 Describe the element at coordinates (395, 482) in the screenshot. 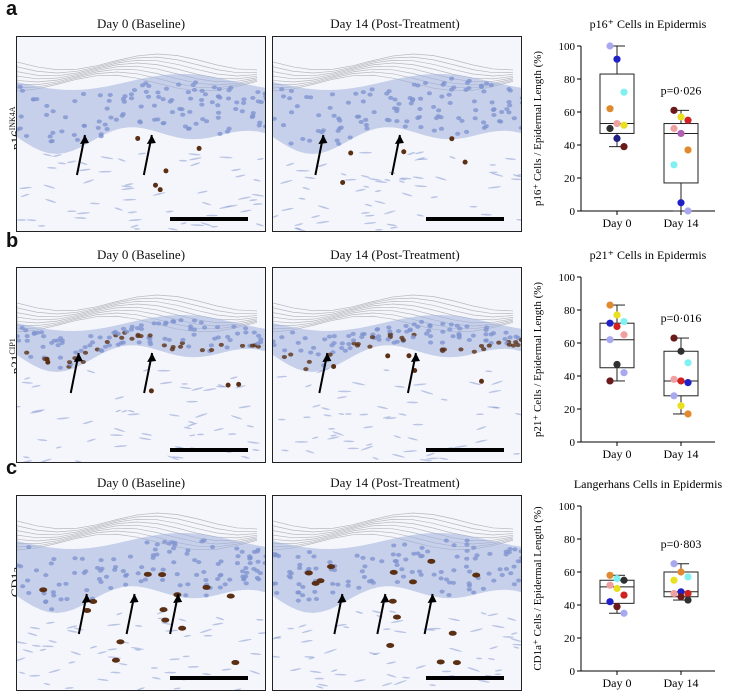

I see `col-title-day14-c: Day 14 (Post-Treatment)` at that location.